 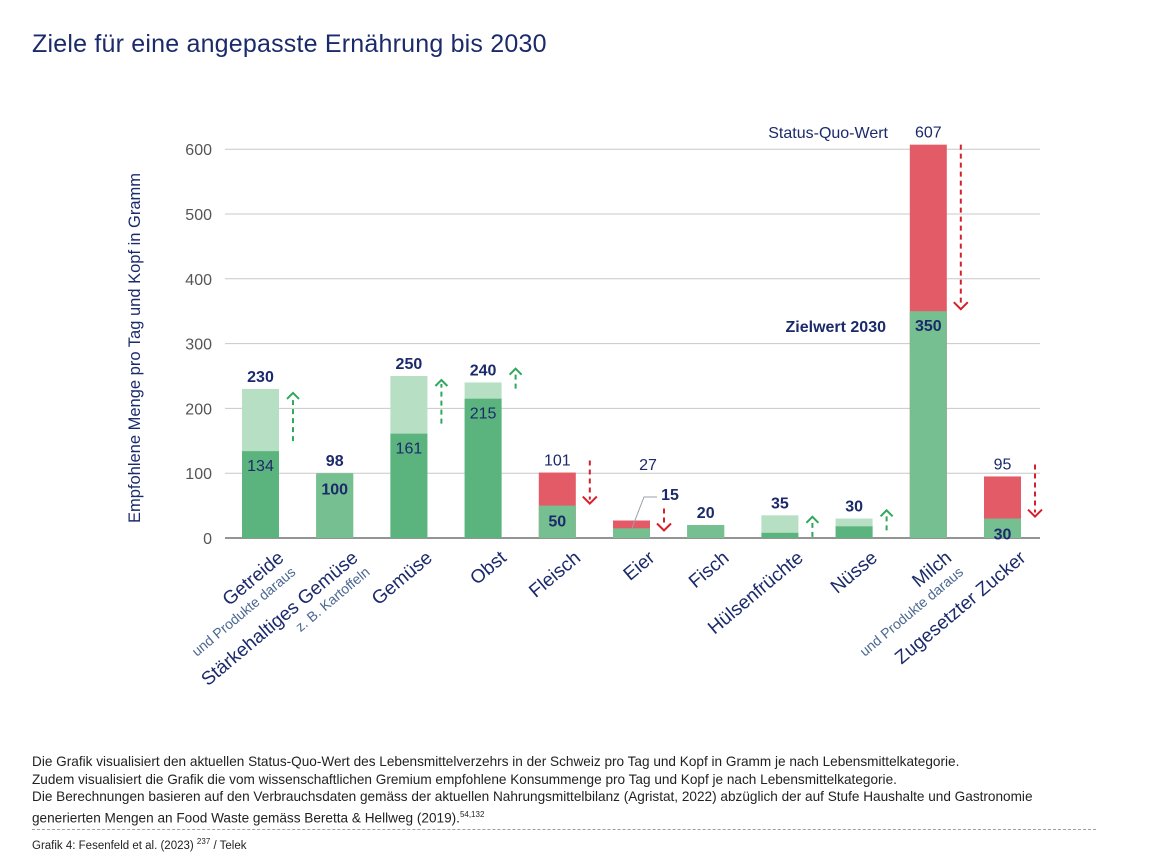 I want to click on category-name-cat-6: Fisch, so click(x=709, y=569).